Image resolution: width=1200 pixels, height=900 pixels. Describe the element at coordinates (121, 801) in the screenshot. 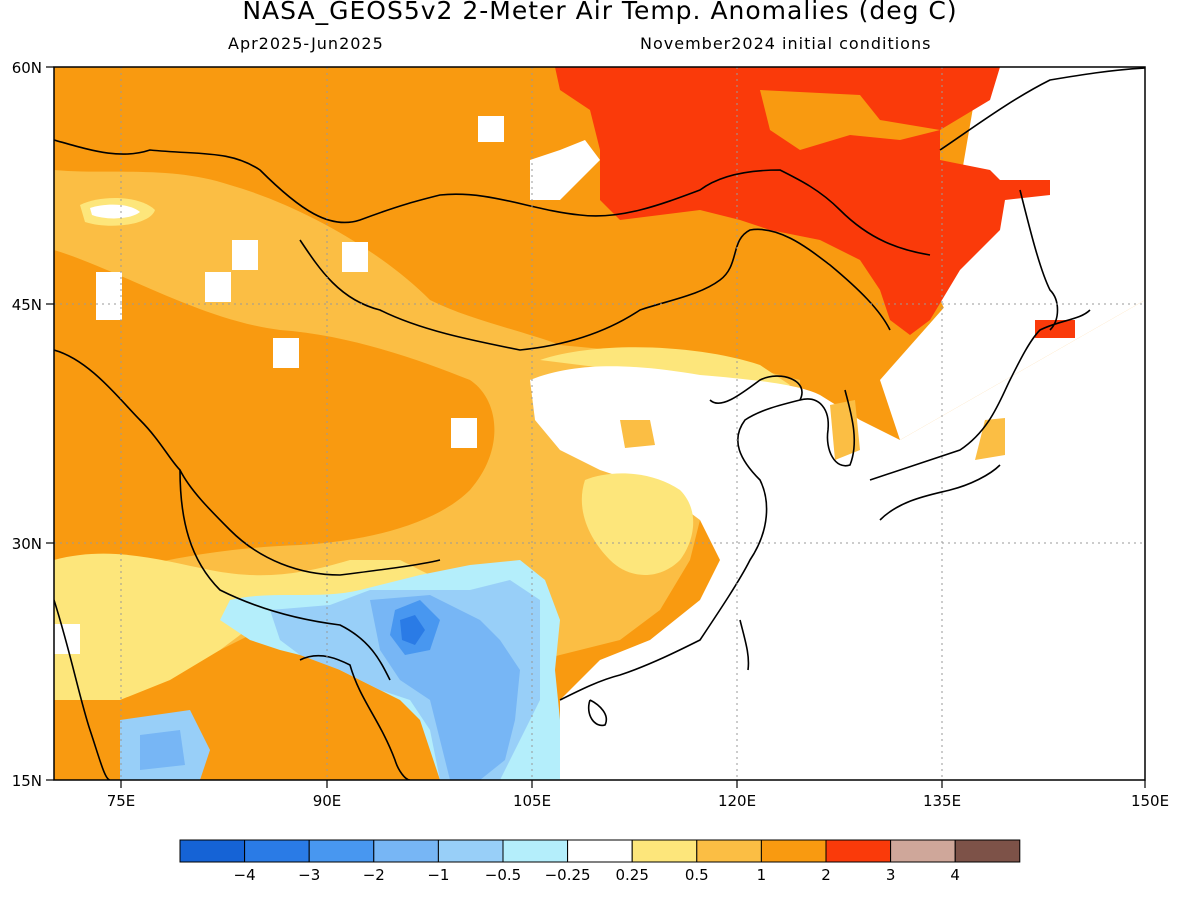

I see `lon-label-75e: 75E` at that location.